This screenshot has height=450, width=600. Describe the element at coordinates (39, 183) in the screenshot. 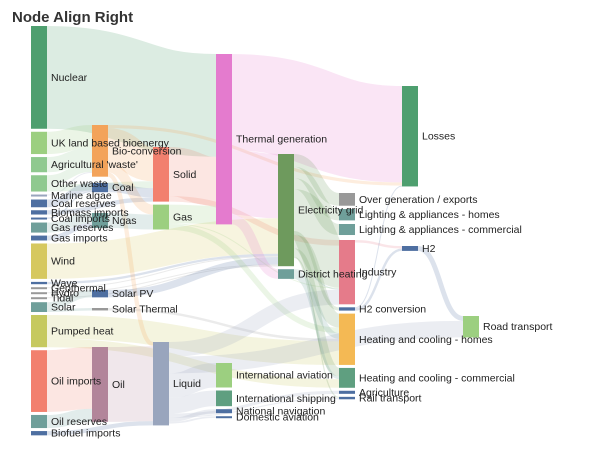

I see `node-other-waste` at that location.